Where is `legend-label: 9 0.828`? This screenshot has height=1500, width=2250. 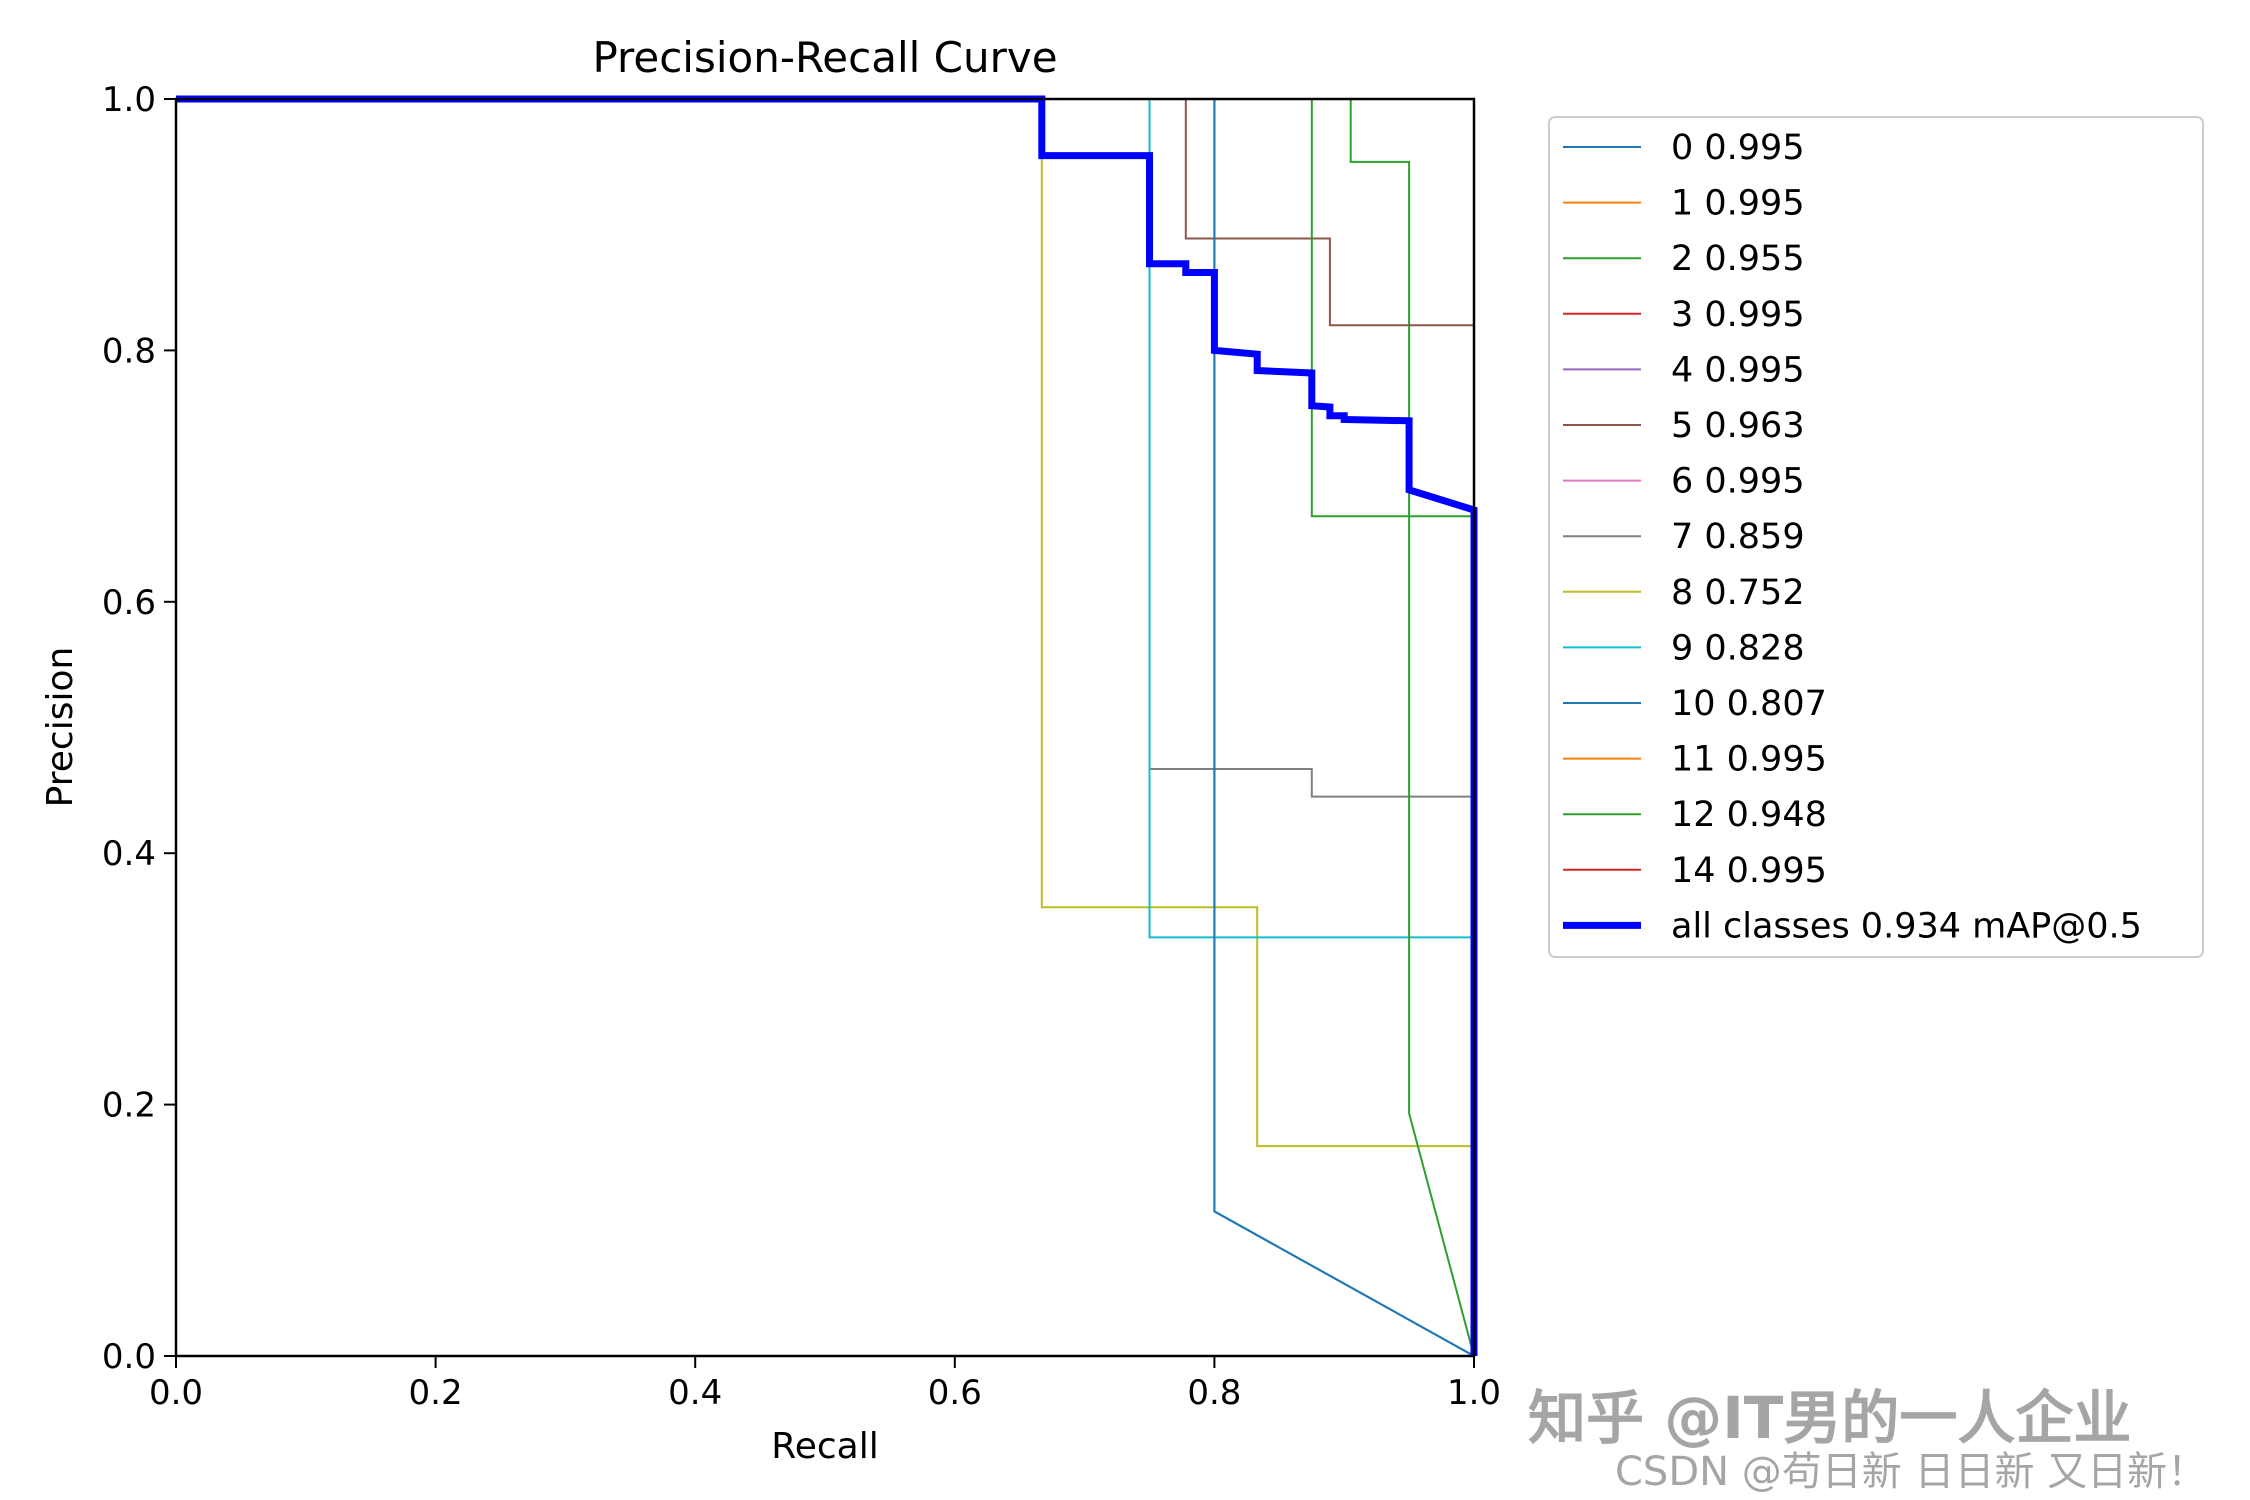 legend-label: 9 0.828 is located at coordinates (1738, 648).